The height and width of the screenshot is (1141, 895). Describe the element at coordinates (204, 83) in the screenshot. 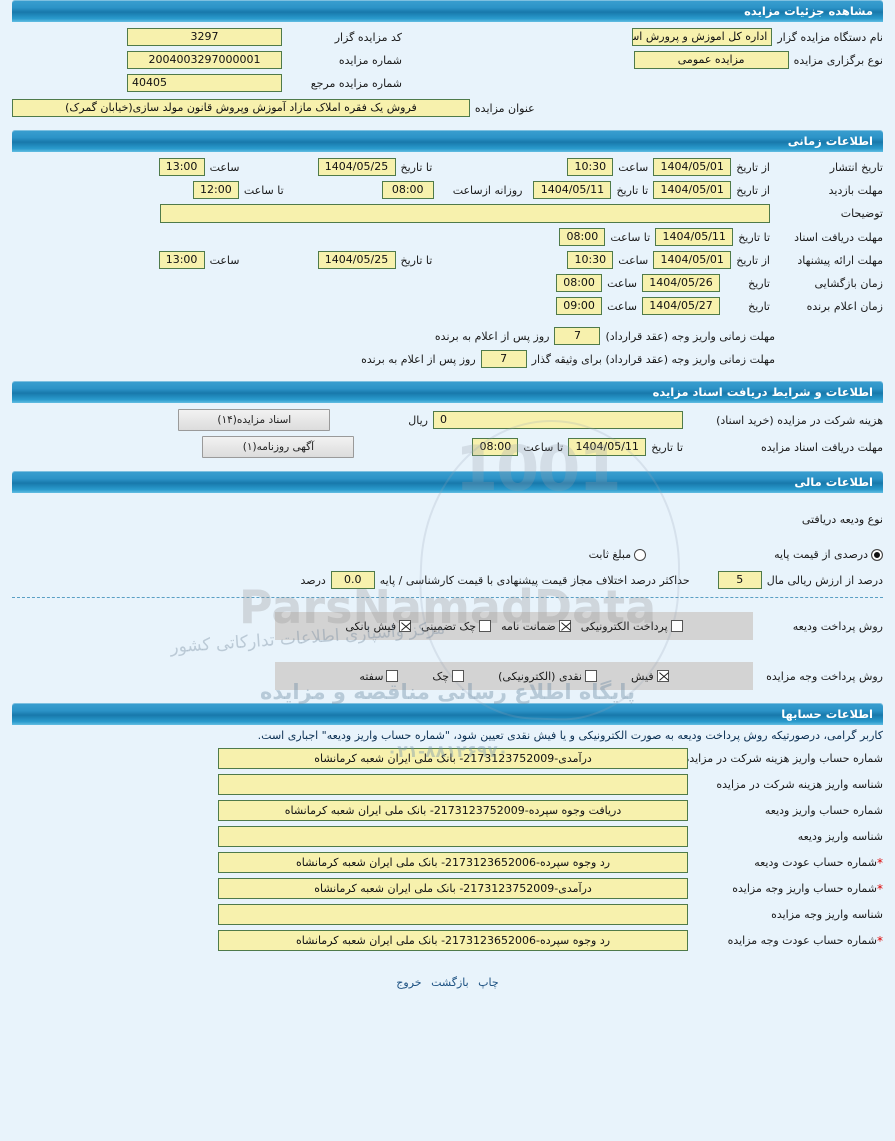

I see `value-reference-number: 40405` at that location.